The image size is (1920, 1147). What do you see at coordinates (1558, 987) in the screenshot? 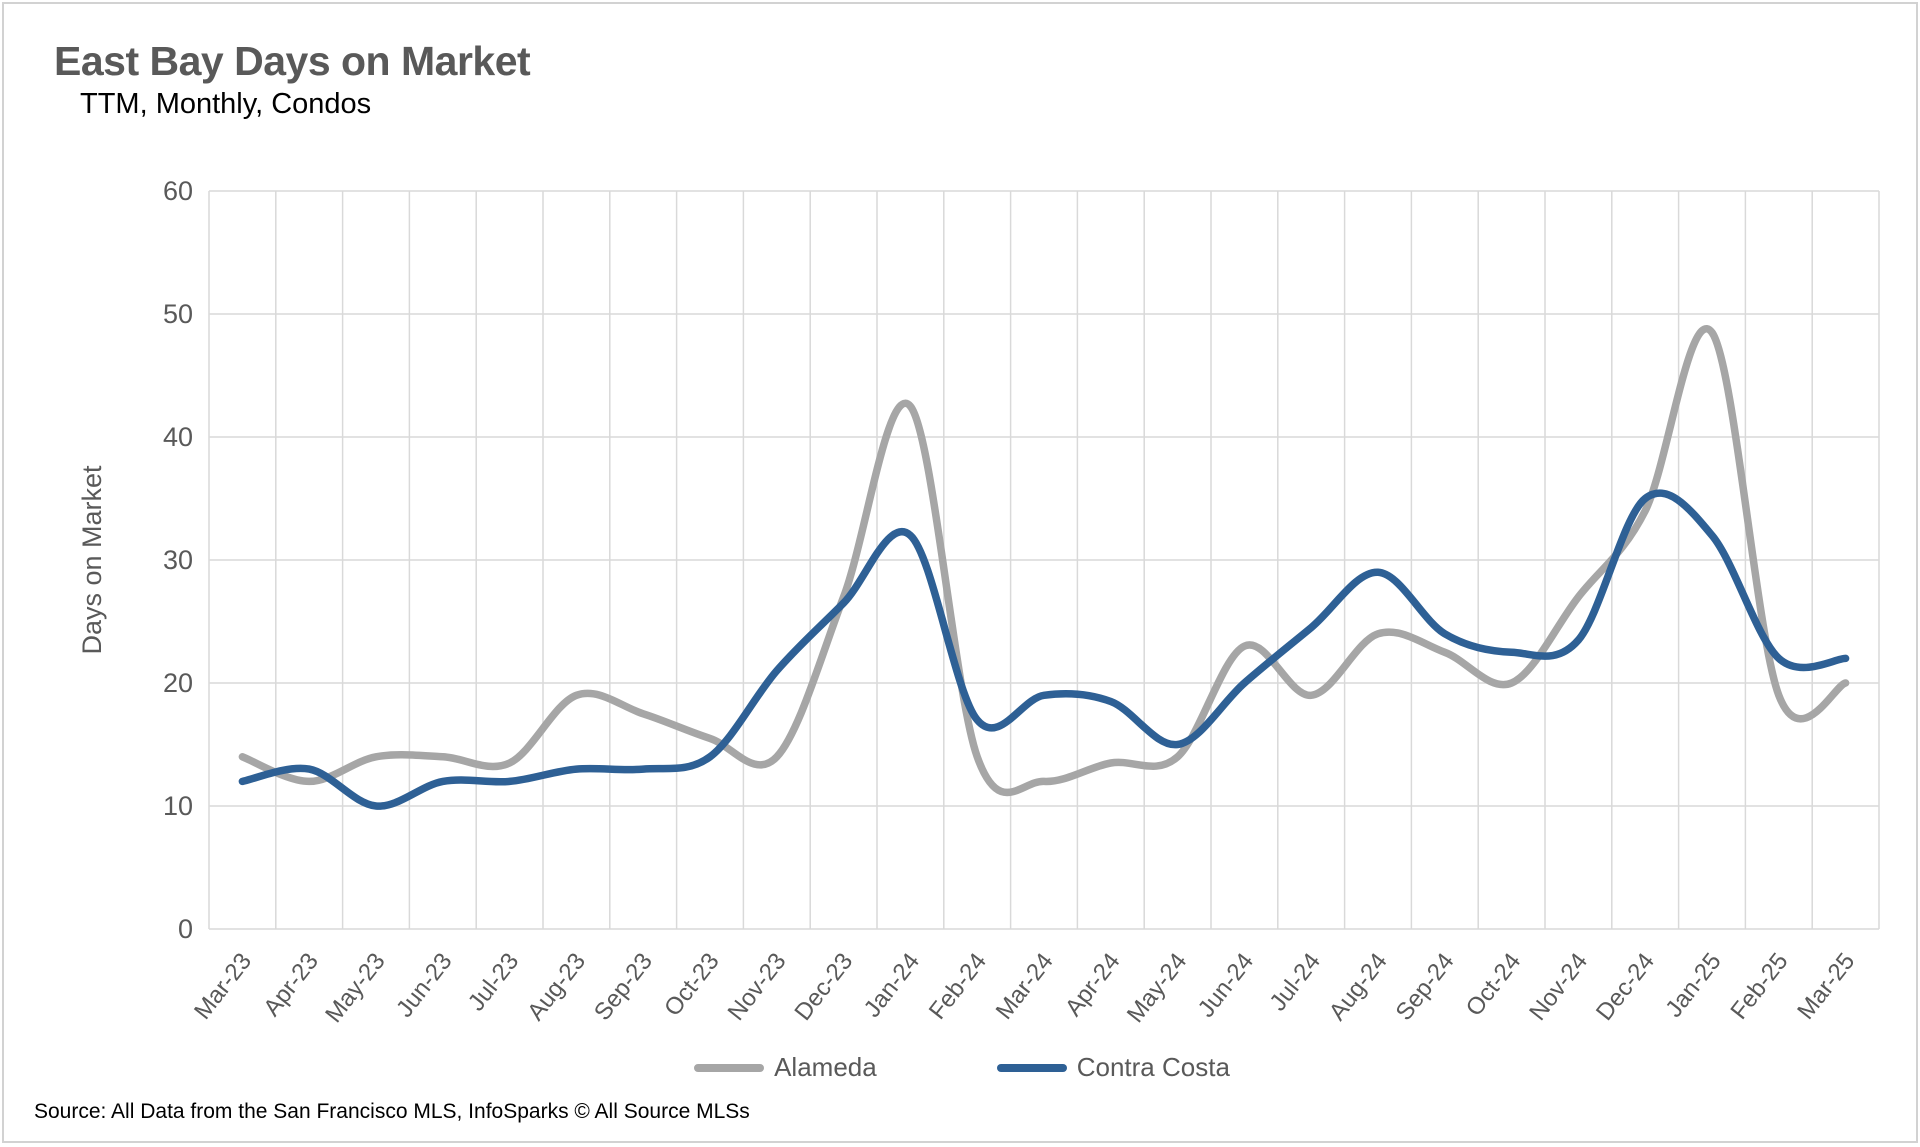
I see `x-tick-label: Nov-24` at bounding box center [1558, 987].